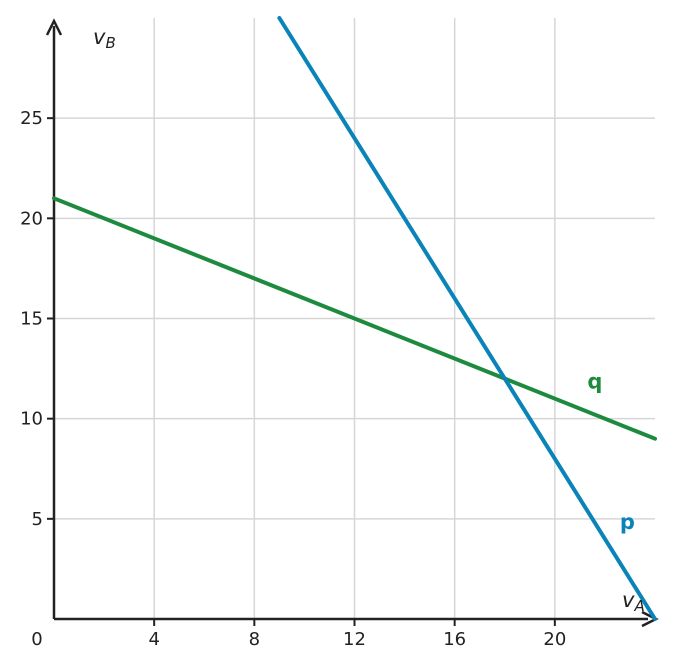 The height and width of the screenshot is (668, 674). I want to click on series-label-p: p, so click(627, 522).